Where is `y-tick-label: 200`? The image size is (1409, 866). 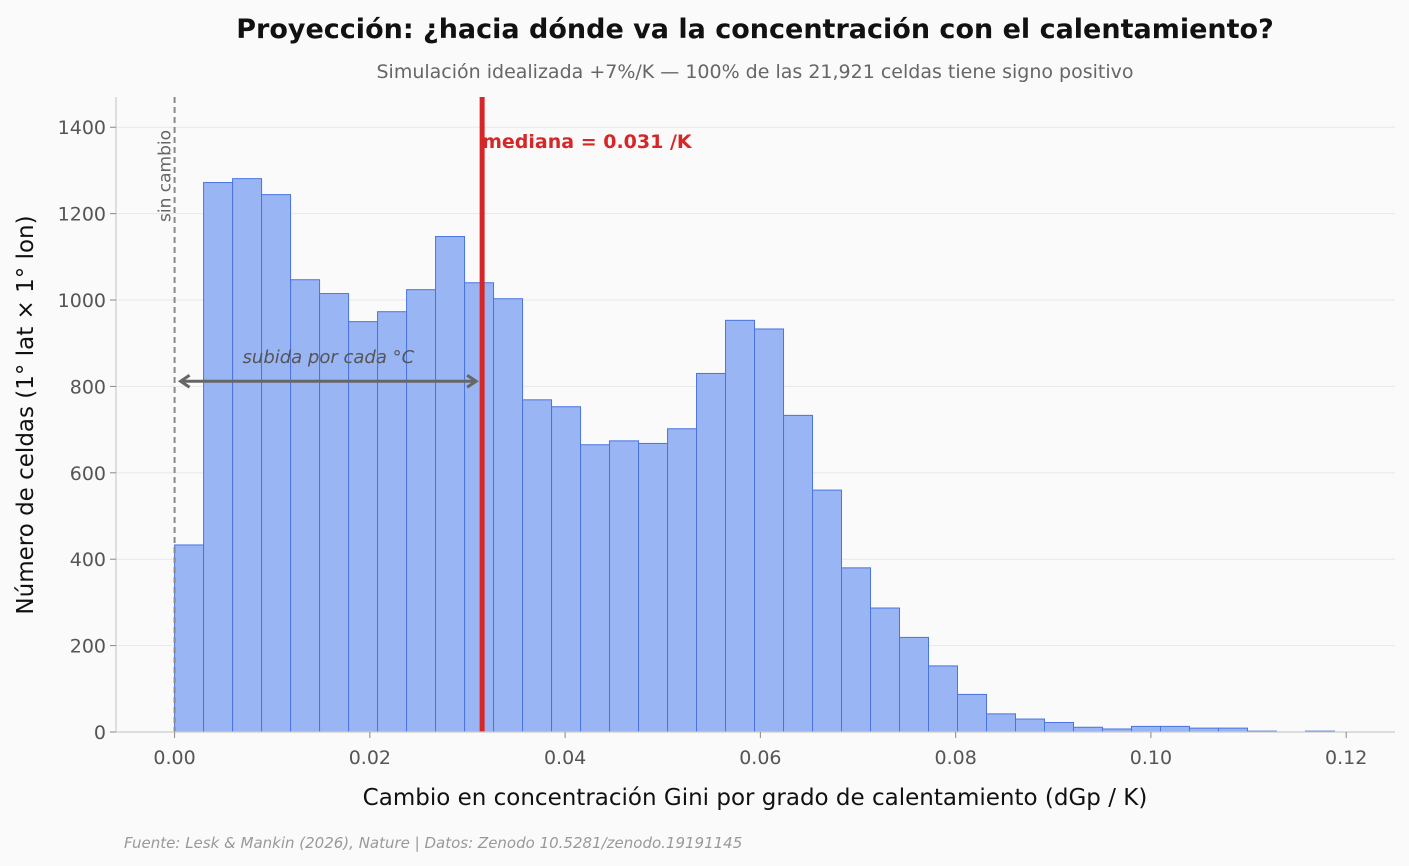
y-tick-label: 200 is located at coordinates (88, 647).